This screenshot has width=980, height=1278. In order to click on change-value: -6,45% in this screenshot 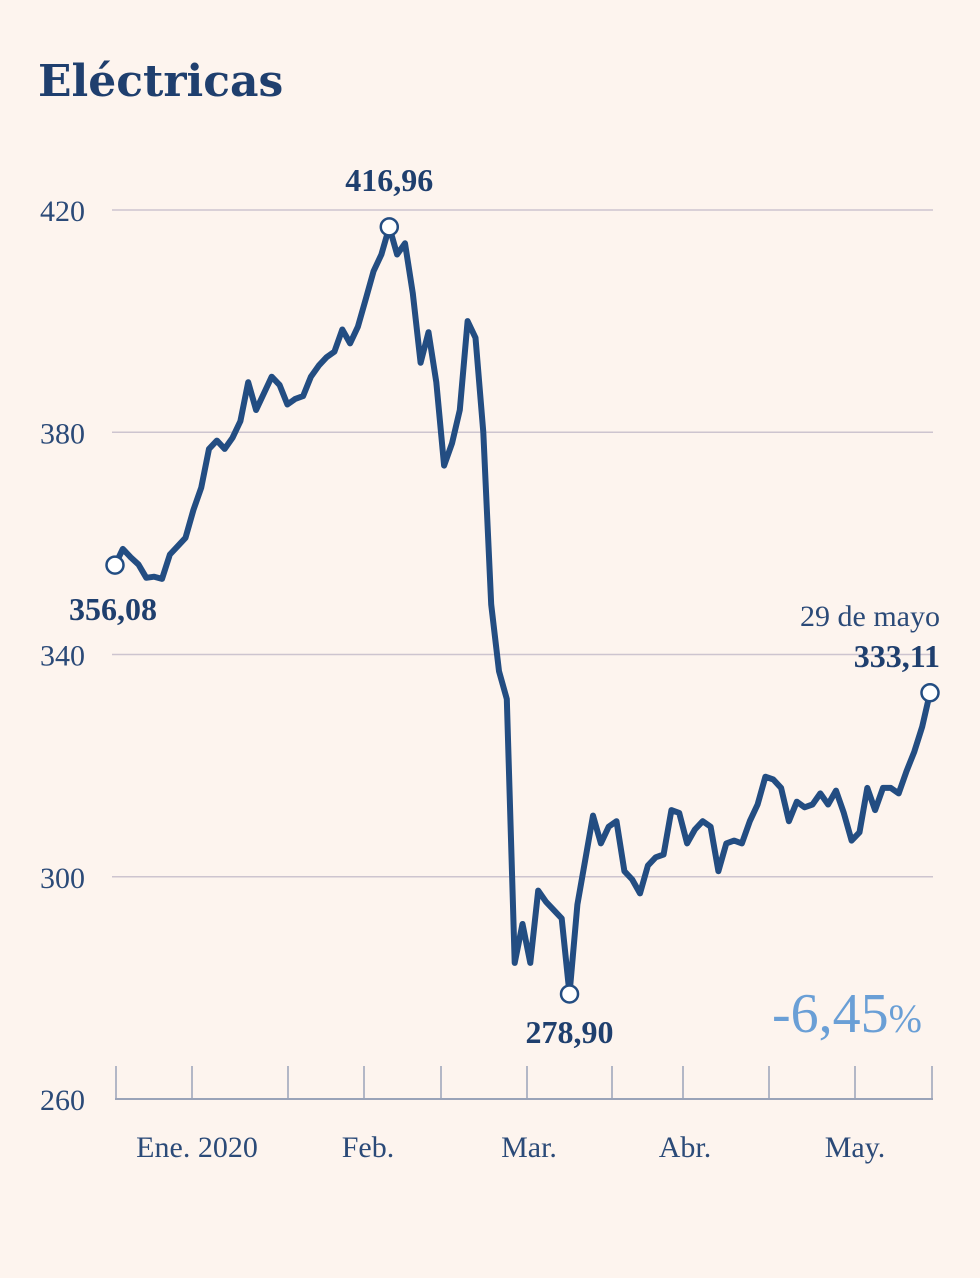, I will do `click(847, 1014)`.